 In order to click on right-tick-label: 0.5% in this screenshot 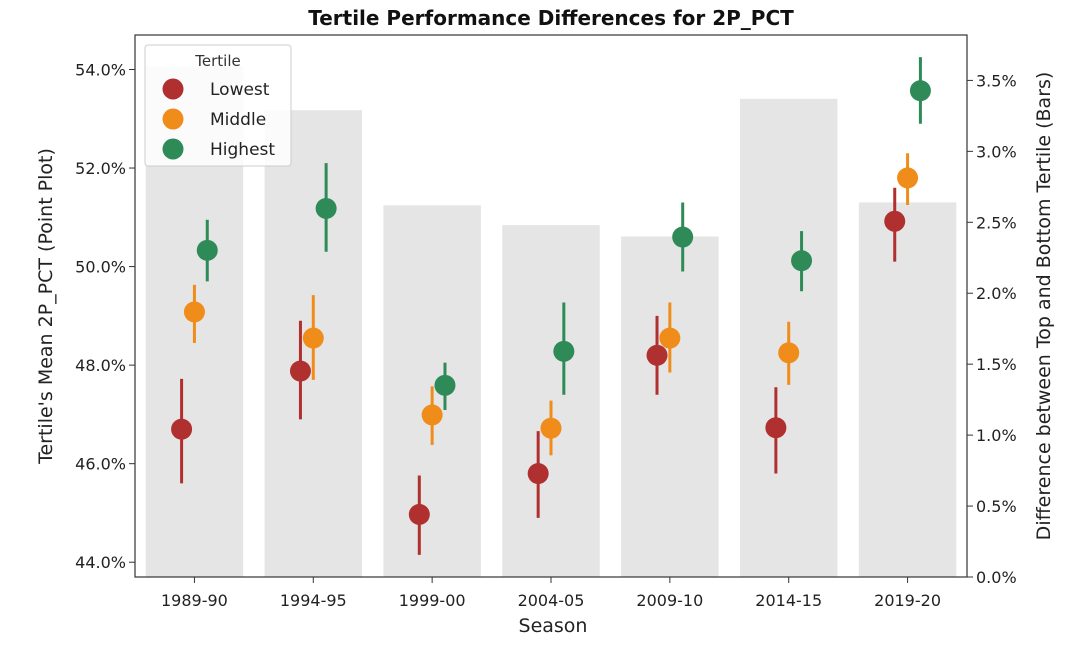, I will do `click(996, 506)`.